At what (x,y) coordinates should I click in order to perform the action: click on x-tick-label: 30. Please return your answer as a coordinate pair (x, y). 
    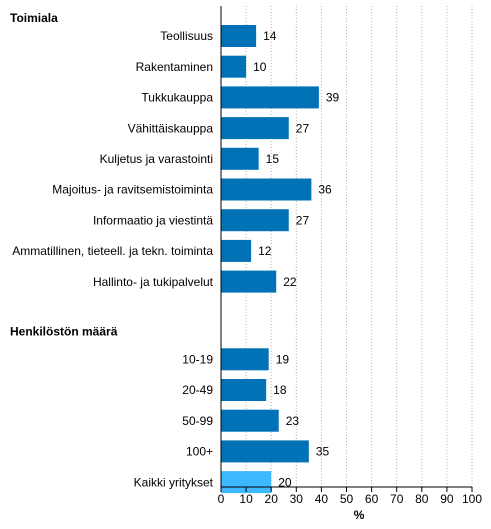
    Looking at the image, I should click on (297, 499).